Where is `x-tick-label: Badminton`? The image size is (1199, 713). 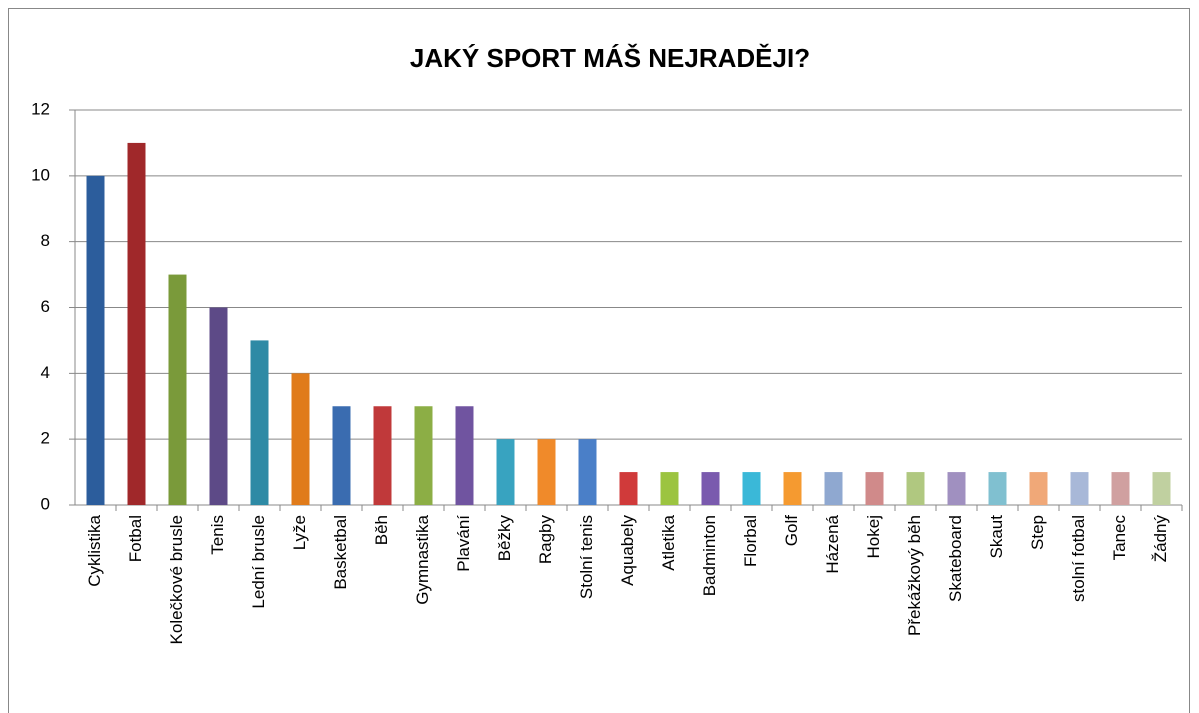
x-tick-label: Badminton is located at coordinates (709, 555).